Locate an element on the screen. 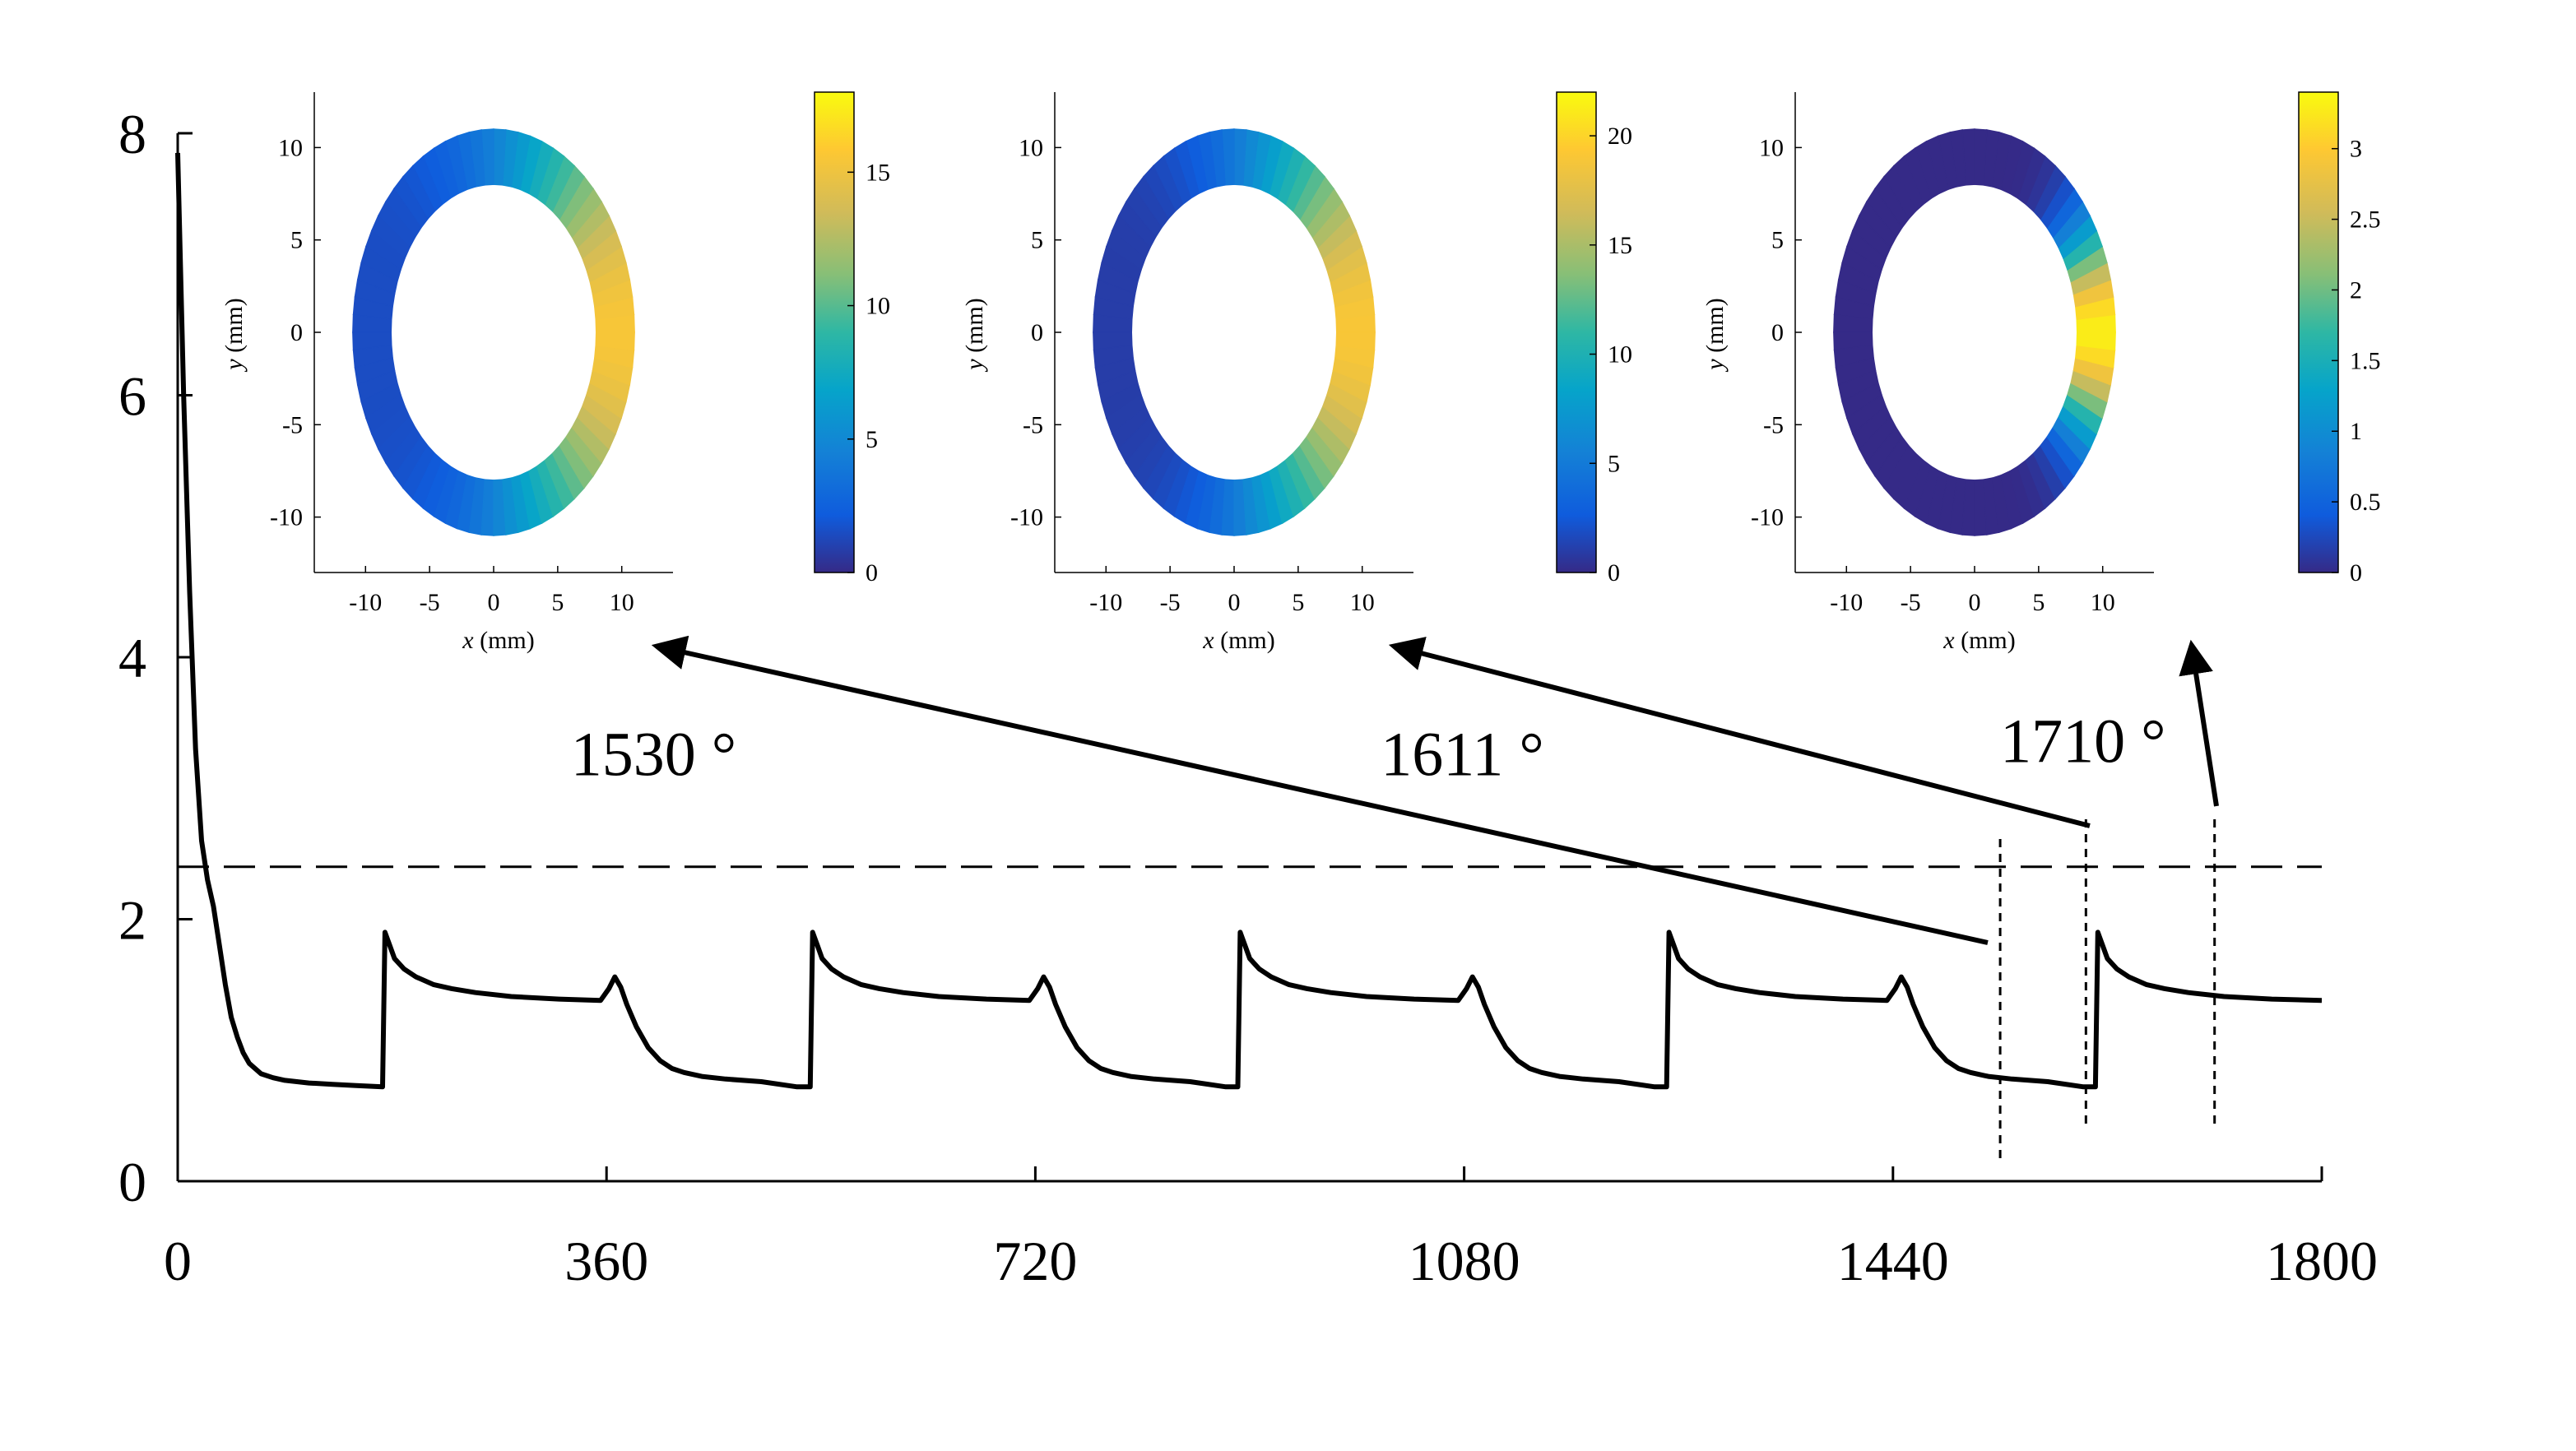 The image size is (2576, 1451). colorbar-tick-label: 2.5 is located at coordinates (2365, 220).